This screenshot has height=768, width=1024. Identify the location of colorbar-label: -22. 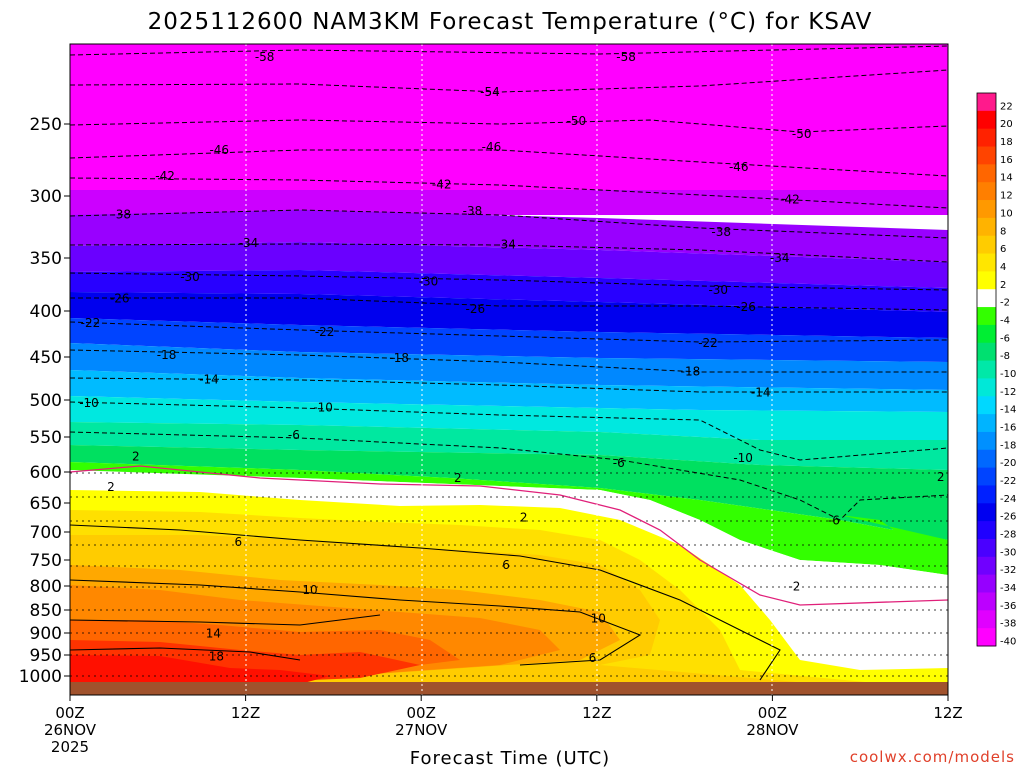
(1008, 481).